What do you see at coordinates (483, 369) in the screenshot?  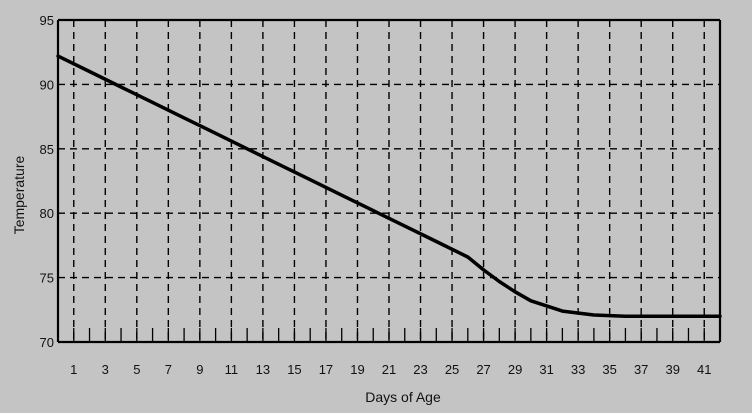 I see `x-tick-label-13: 27` at bounding box center [483, 369].